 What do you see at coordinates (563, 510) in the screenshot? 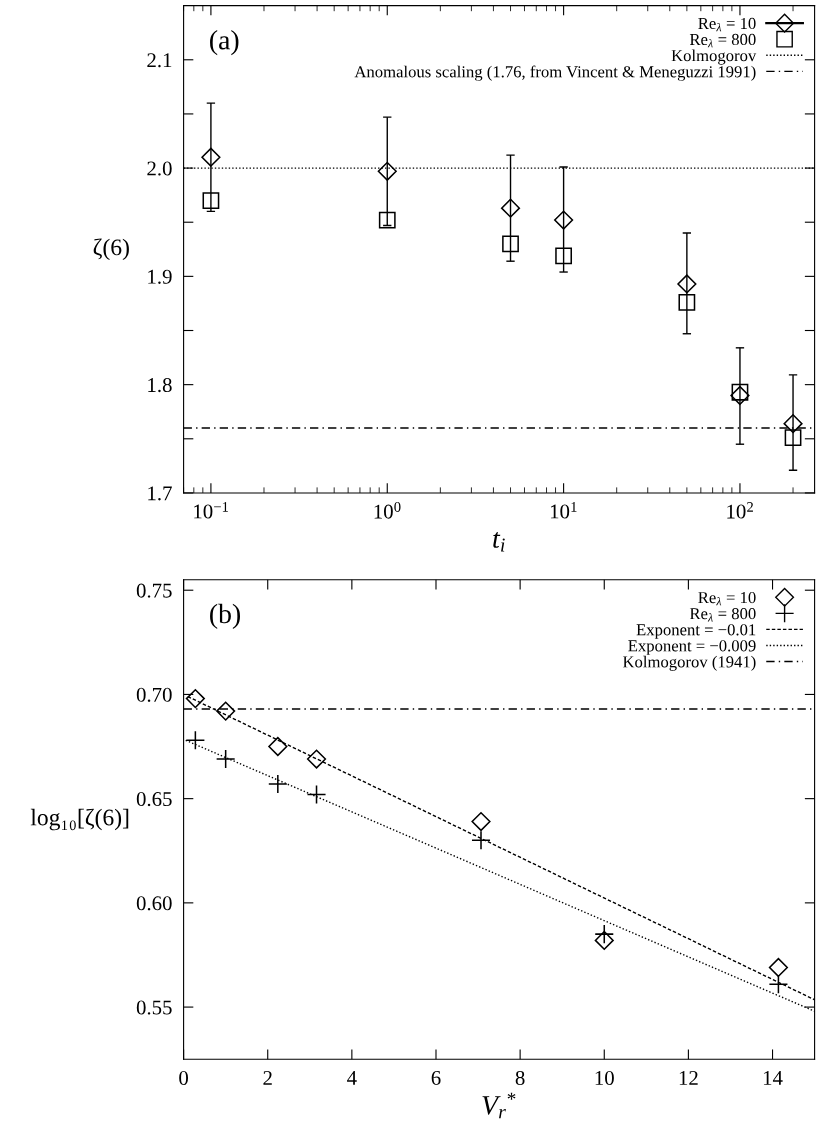
I see `x-tick-label: 10$^{1}$` at bounding box center [563, 510].